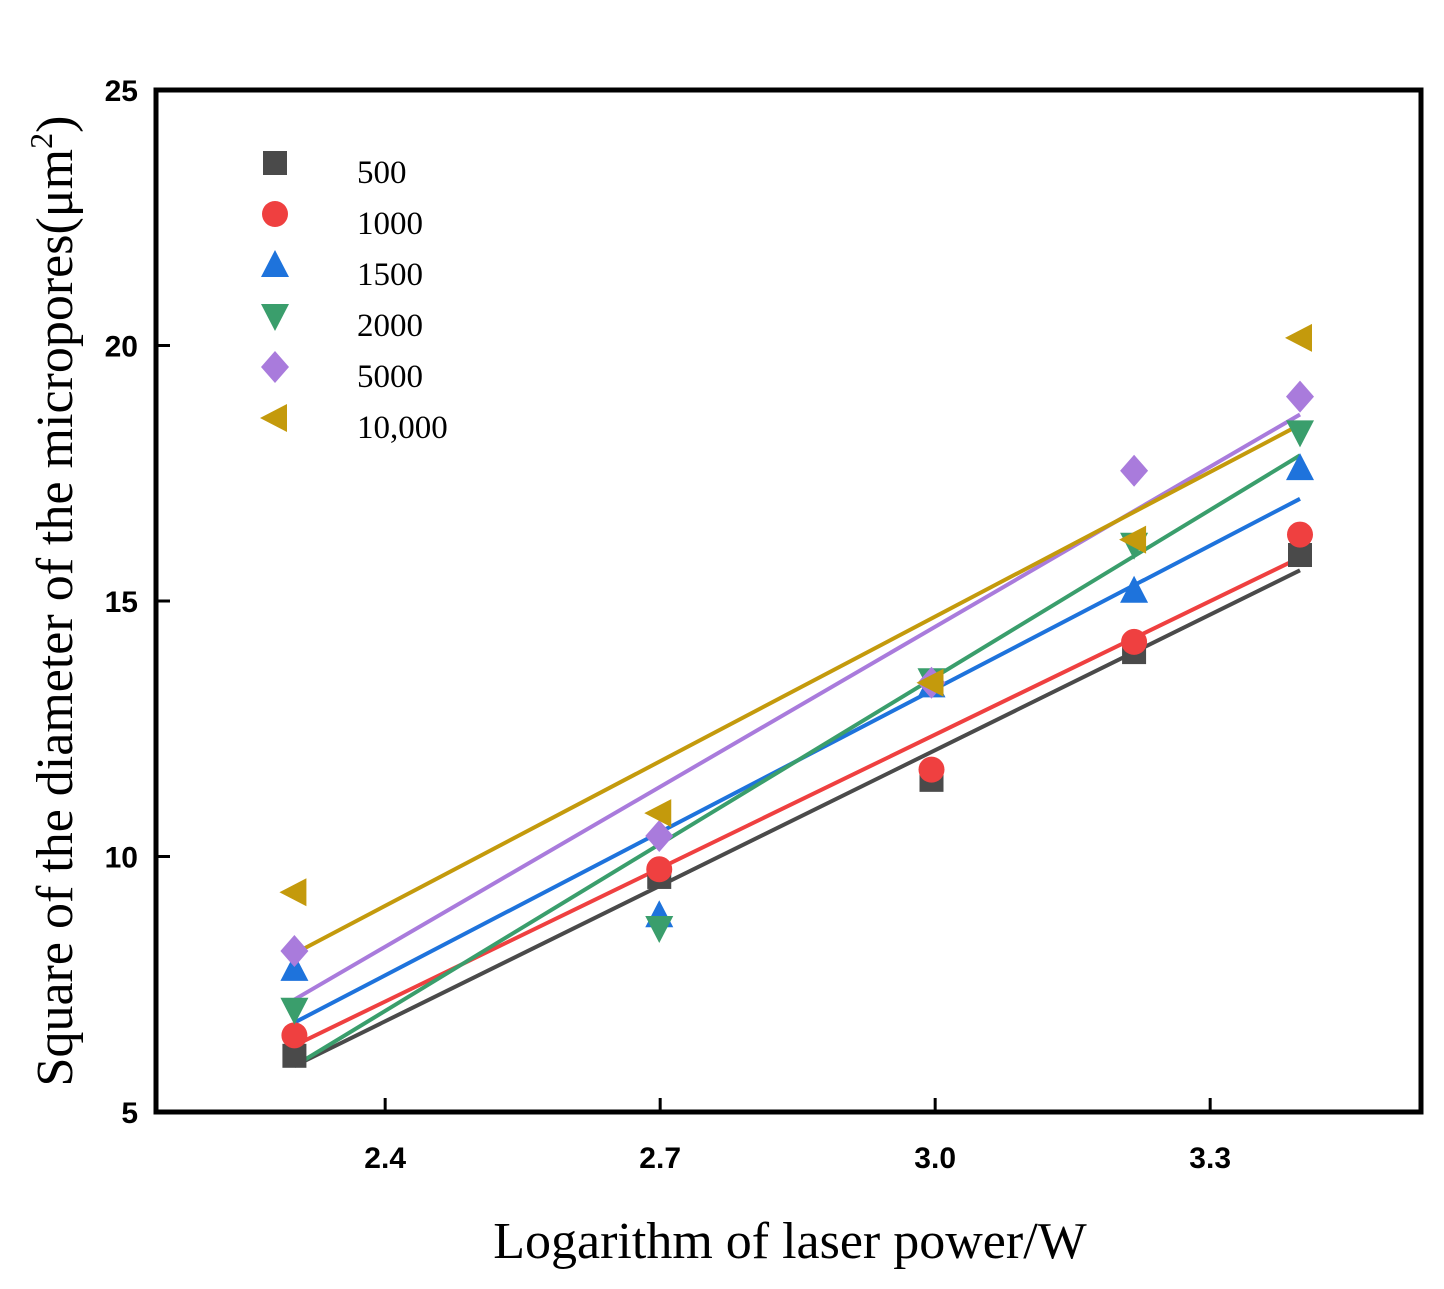 This screenshot has height=1289, width=1444. Describe the element at coordinates (121, 91) in the screenshot. I see `y-tick-label: 25` at that location.